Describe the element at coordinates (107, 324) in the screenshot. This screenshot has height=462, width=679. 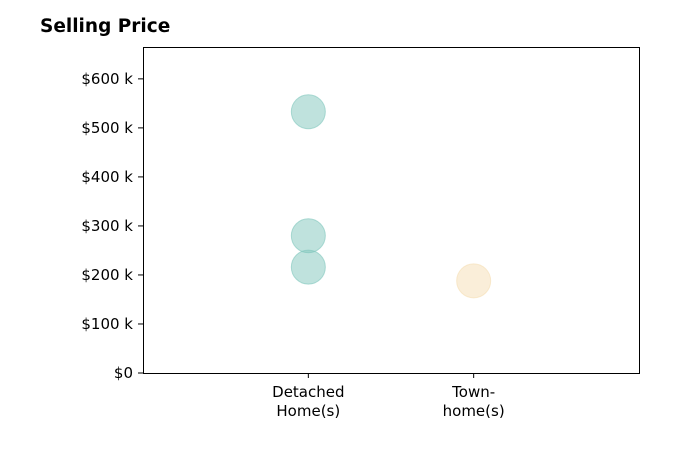
I see `y-tick-label: $100 k` at that location.